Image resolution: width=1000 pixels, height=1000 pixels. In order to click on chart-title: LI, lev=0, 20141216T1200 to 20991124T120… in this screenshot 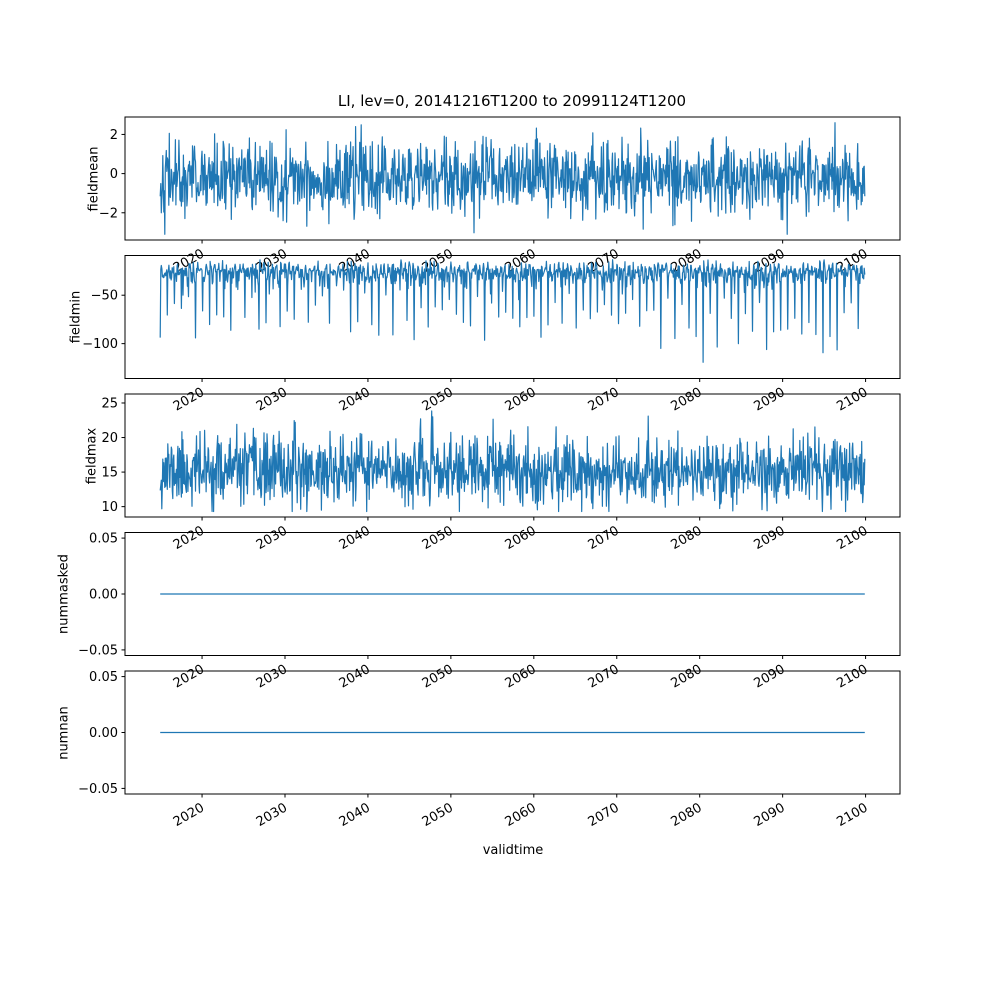, I will do `click(512, 101)`.